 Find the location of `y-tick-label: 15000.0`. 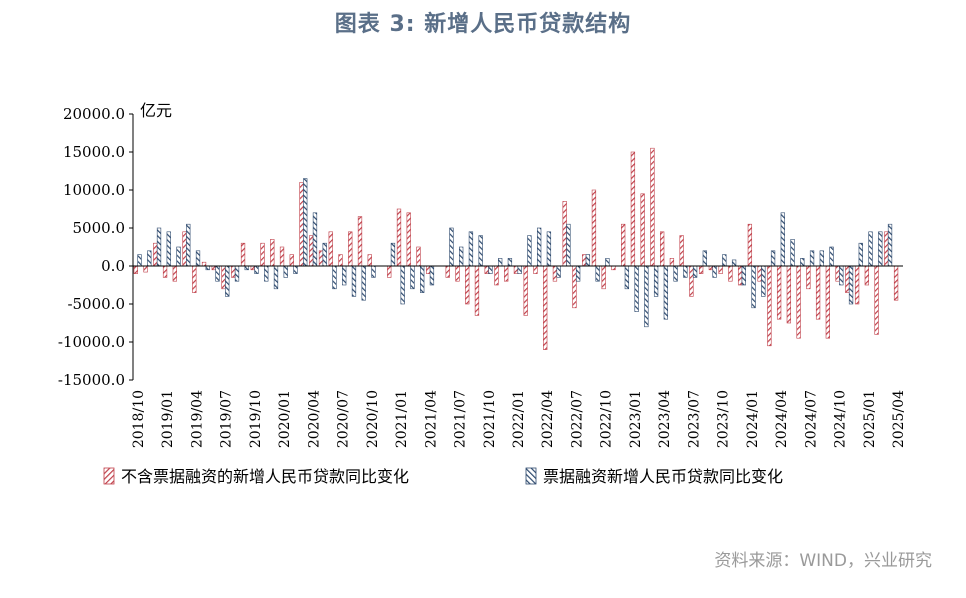

y-tick-label: 15000.0 is located at coordinates (94, 152).